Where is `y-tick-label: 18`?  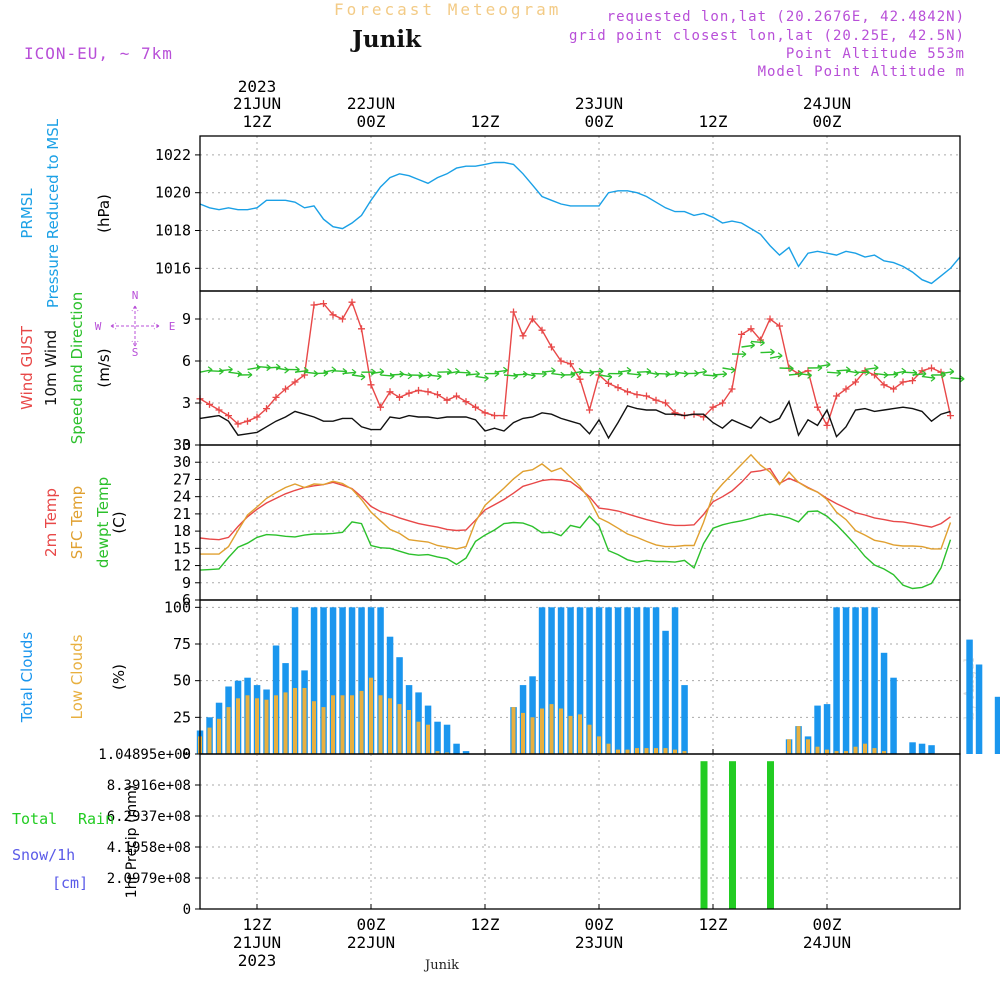 y-tick-label: 18 is located at coordinates (182, 531).